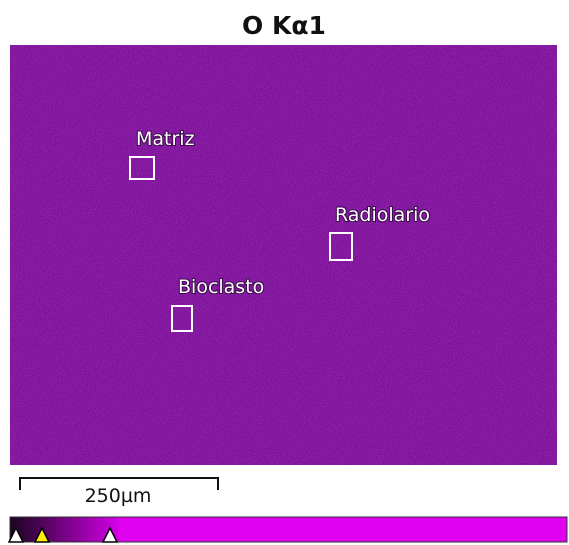  I want to click on color-bar, so click(287, 529).